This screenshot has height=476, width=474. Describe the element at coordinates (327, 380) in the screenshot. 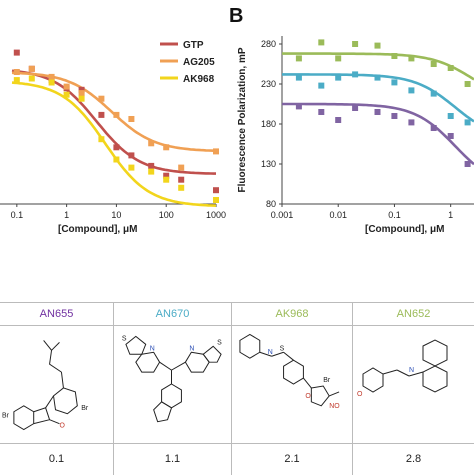

I see `atom-br-ak968: Br` at that location.